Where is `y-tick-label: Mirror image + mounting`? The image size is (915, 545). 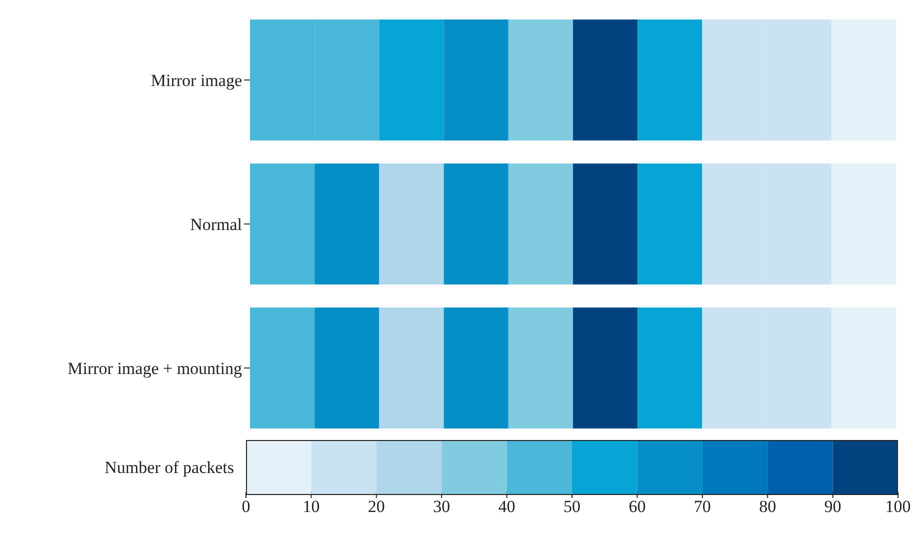 y-tick-label: Mirror image + mounting is located at coordinates (155, 368).